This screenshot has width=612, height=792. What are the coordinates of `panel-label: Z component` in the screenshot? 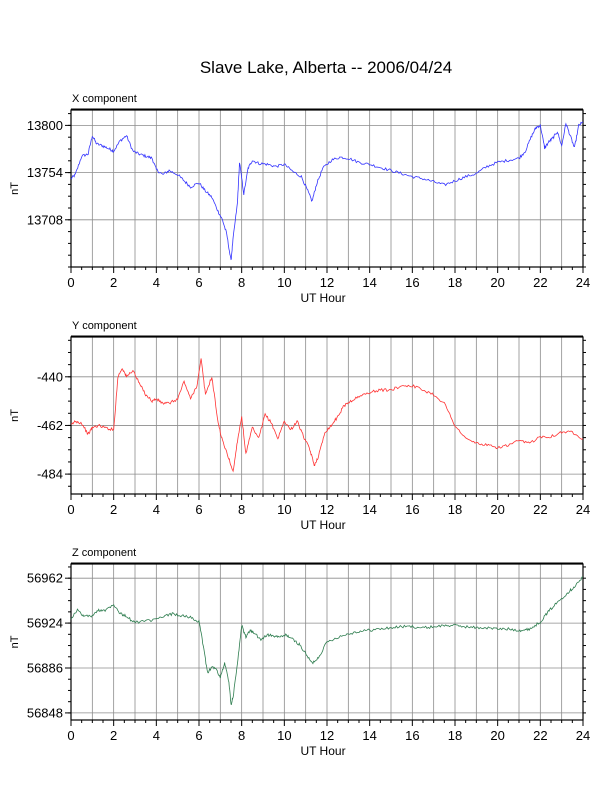 It's located at (104, 553).